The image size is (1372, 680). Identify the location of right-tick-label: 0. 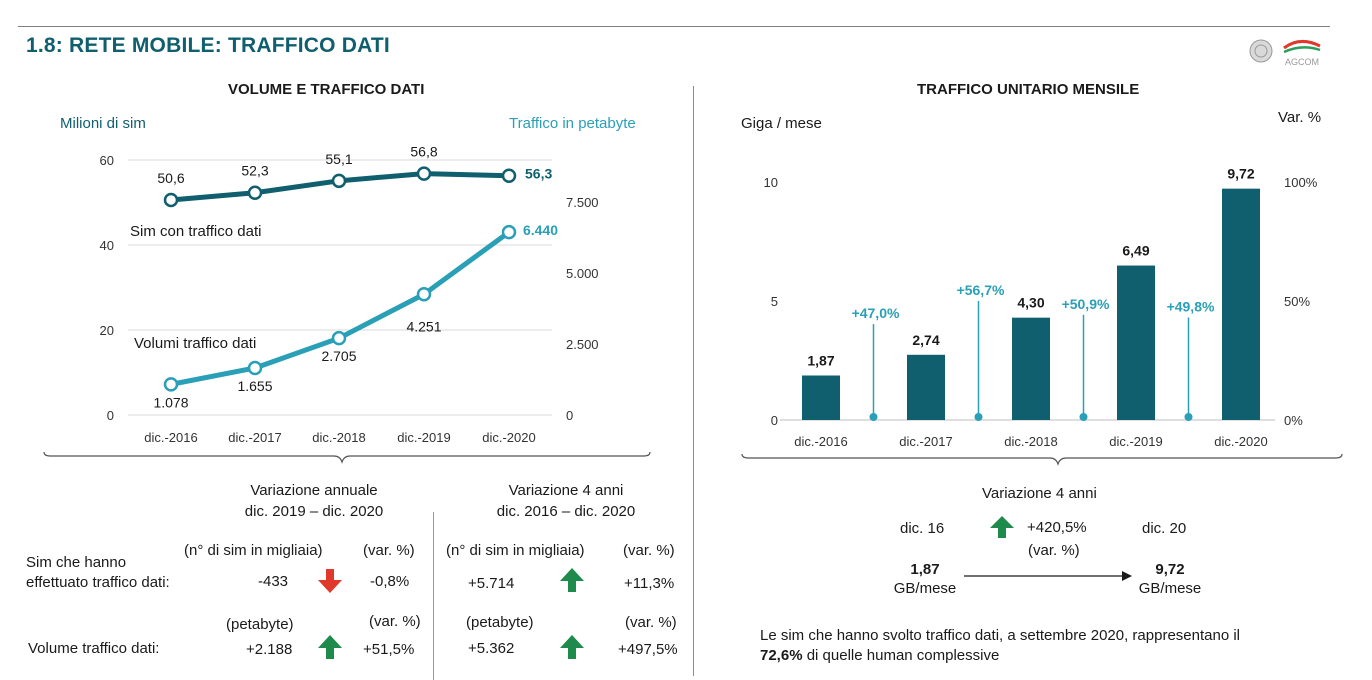
(569, 415).